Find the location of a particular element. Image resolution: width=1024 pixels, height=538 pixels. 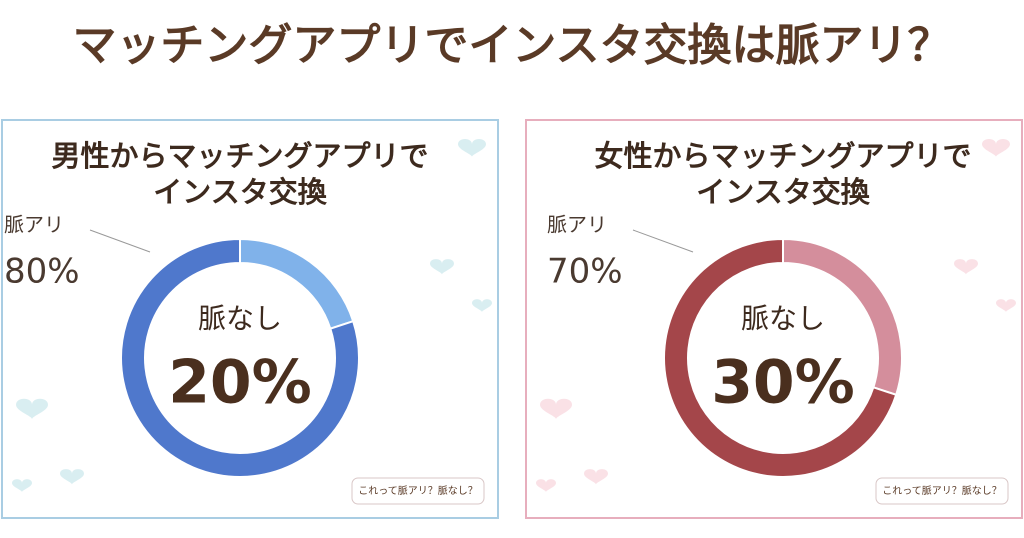

inner-value-label: 30% is located at coordinates (783, 383).